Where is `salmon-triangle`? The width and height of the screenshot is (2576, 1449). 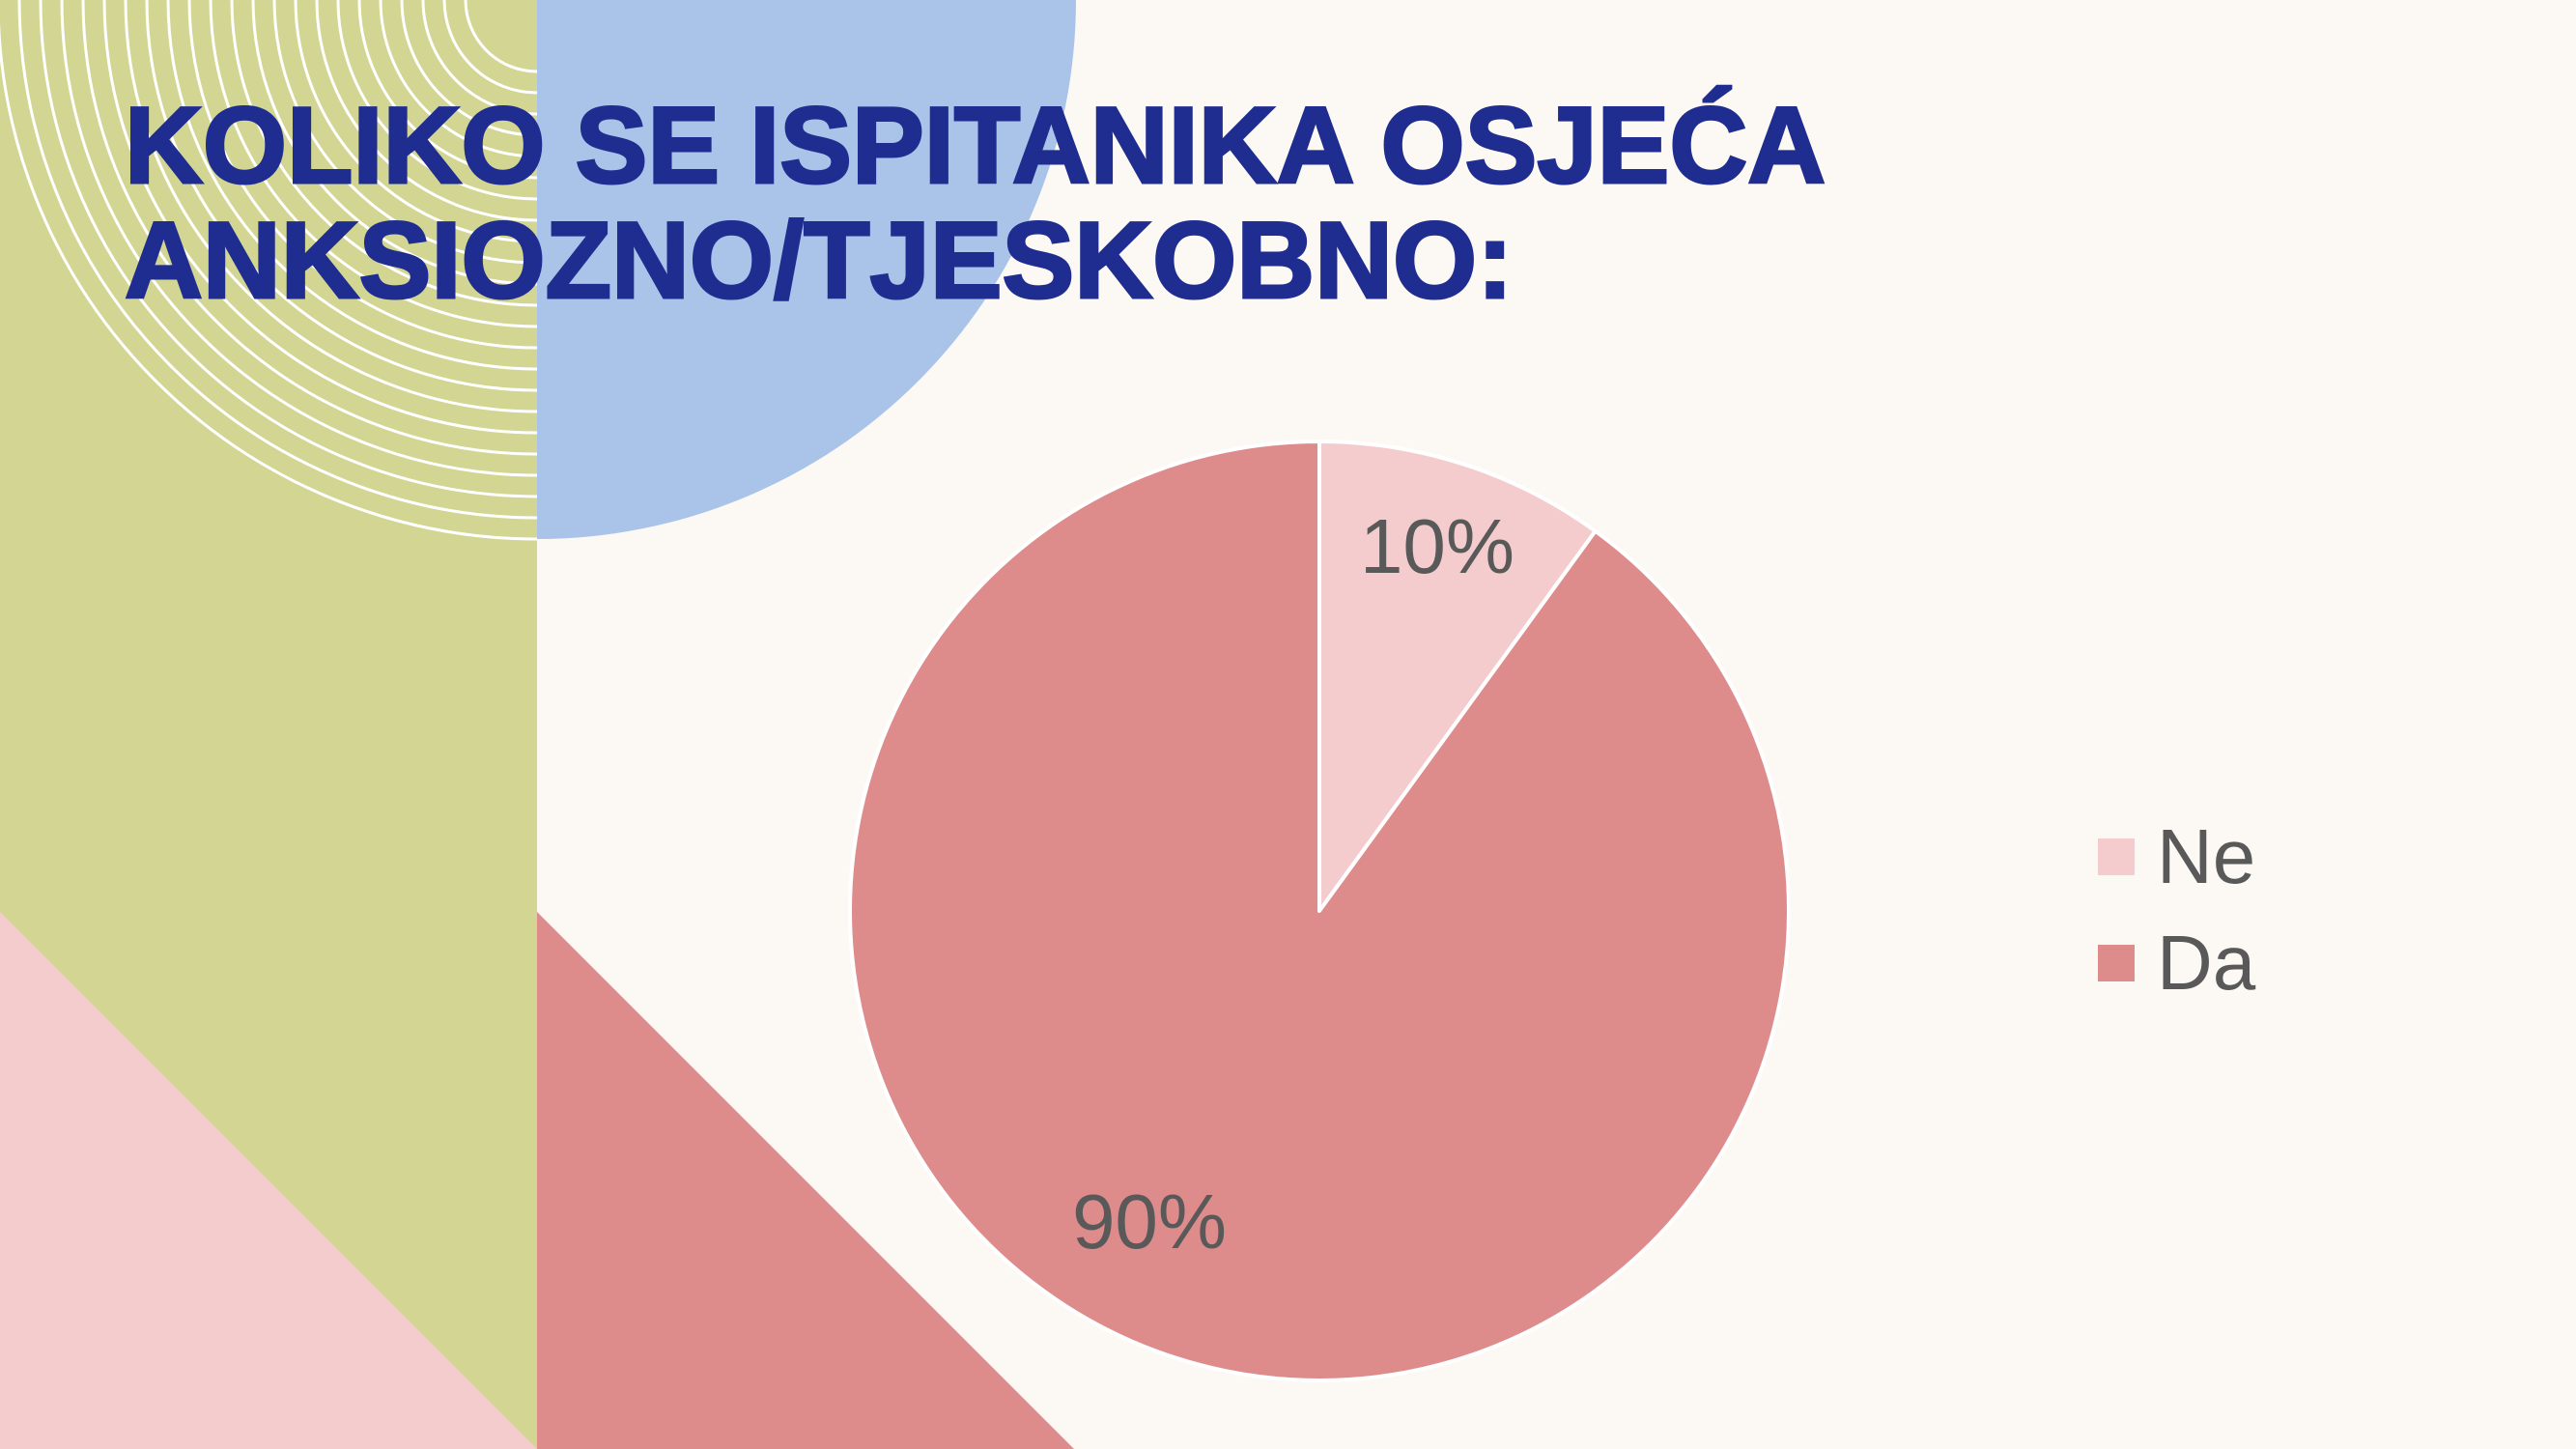
salmon-triangle is located at coordinates (805, 1180).